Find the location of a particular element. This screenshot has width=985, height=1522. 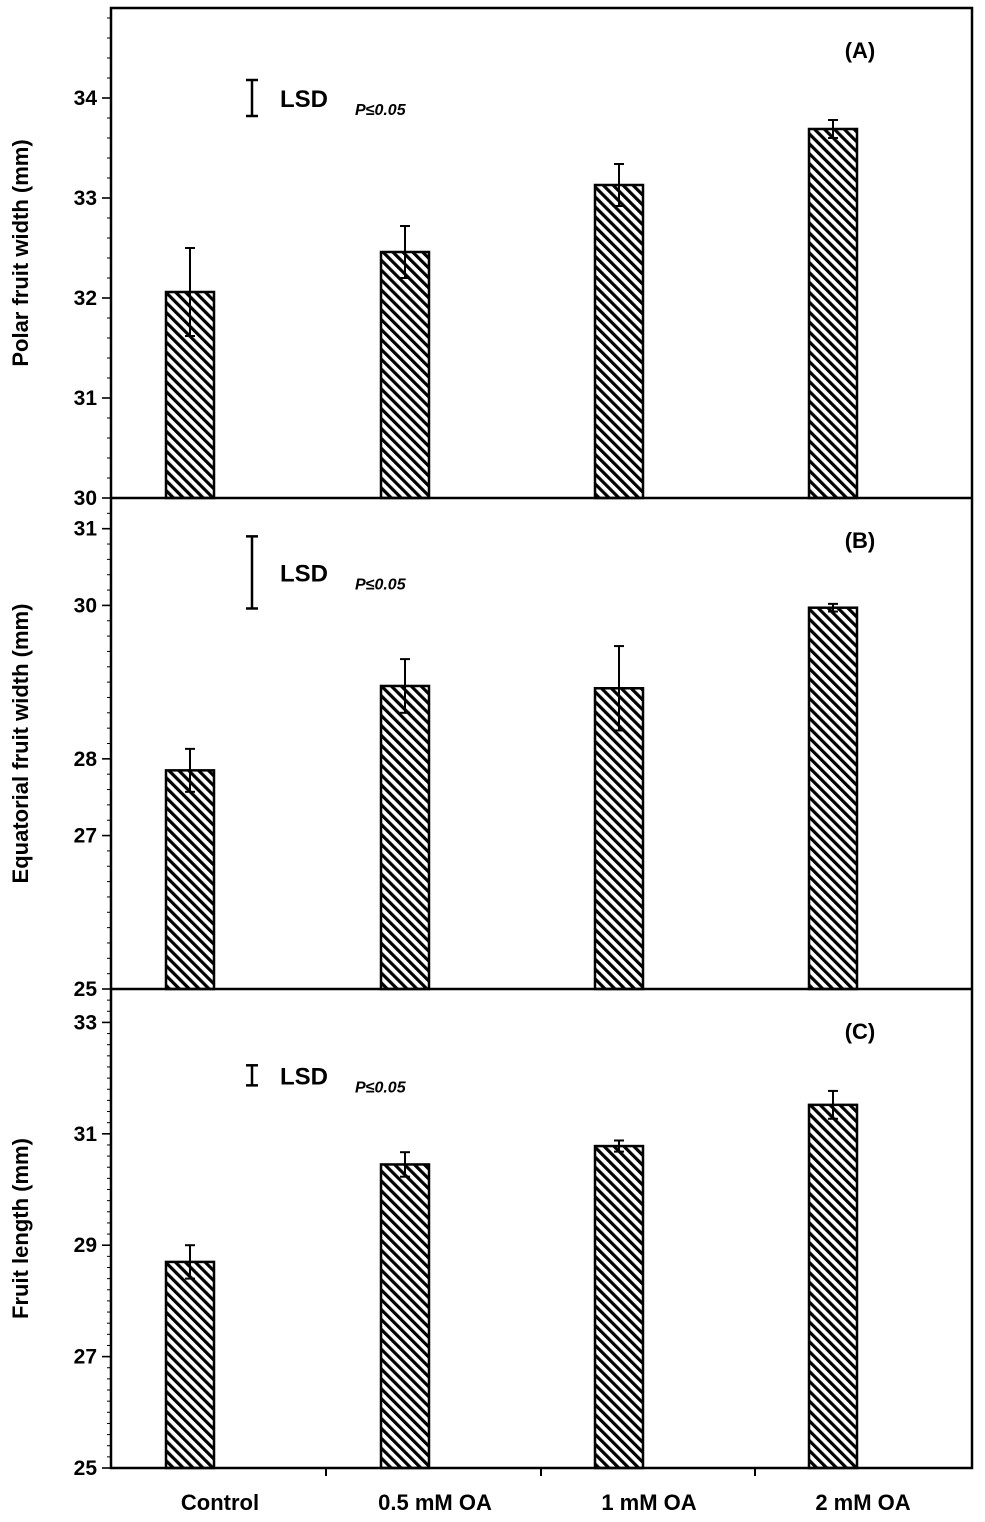

y-tick-label: 32 is located at coordinates (85, 298).